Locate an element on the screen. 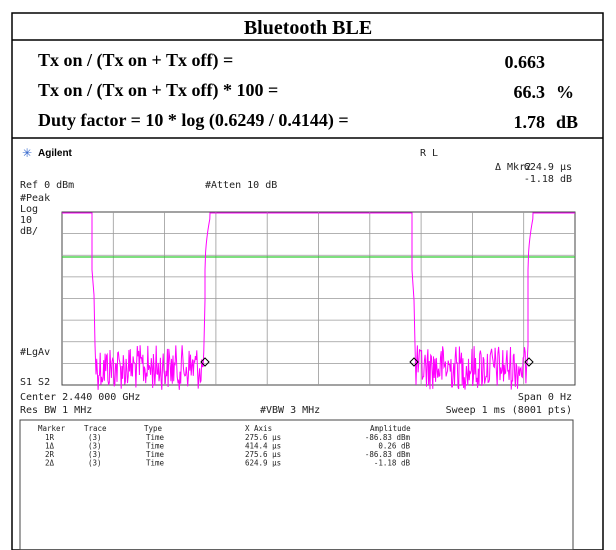 Image resolution: width=616 pixels, height=550 pixels. brand: Agilent is located at coordinates (55, 153).